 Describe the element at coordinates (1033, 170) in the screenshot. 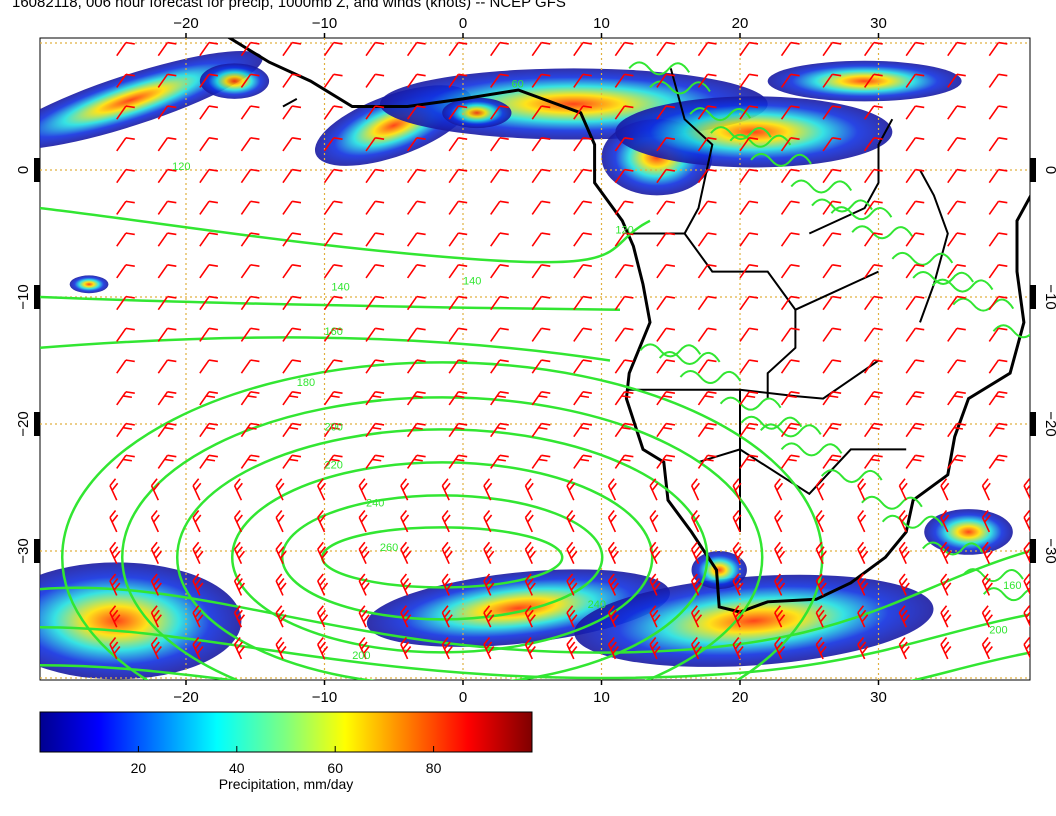

I see `lat-tick` at that location.